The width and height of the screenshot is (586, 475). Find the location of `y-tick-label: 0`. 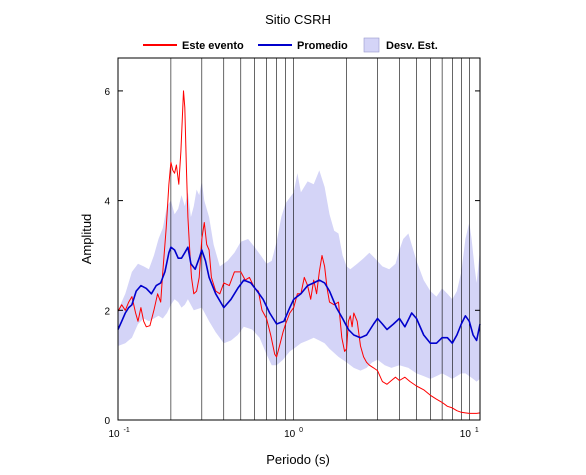

y-tick-label: 0 is located at coordinates (107, 421).